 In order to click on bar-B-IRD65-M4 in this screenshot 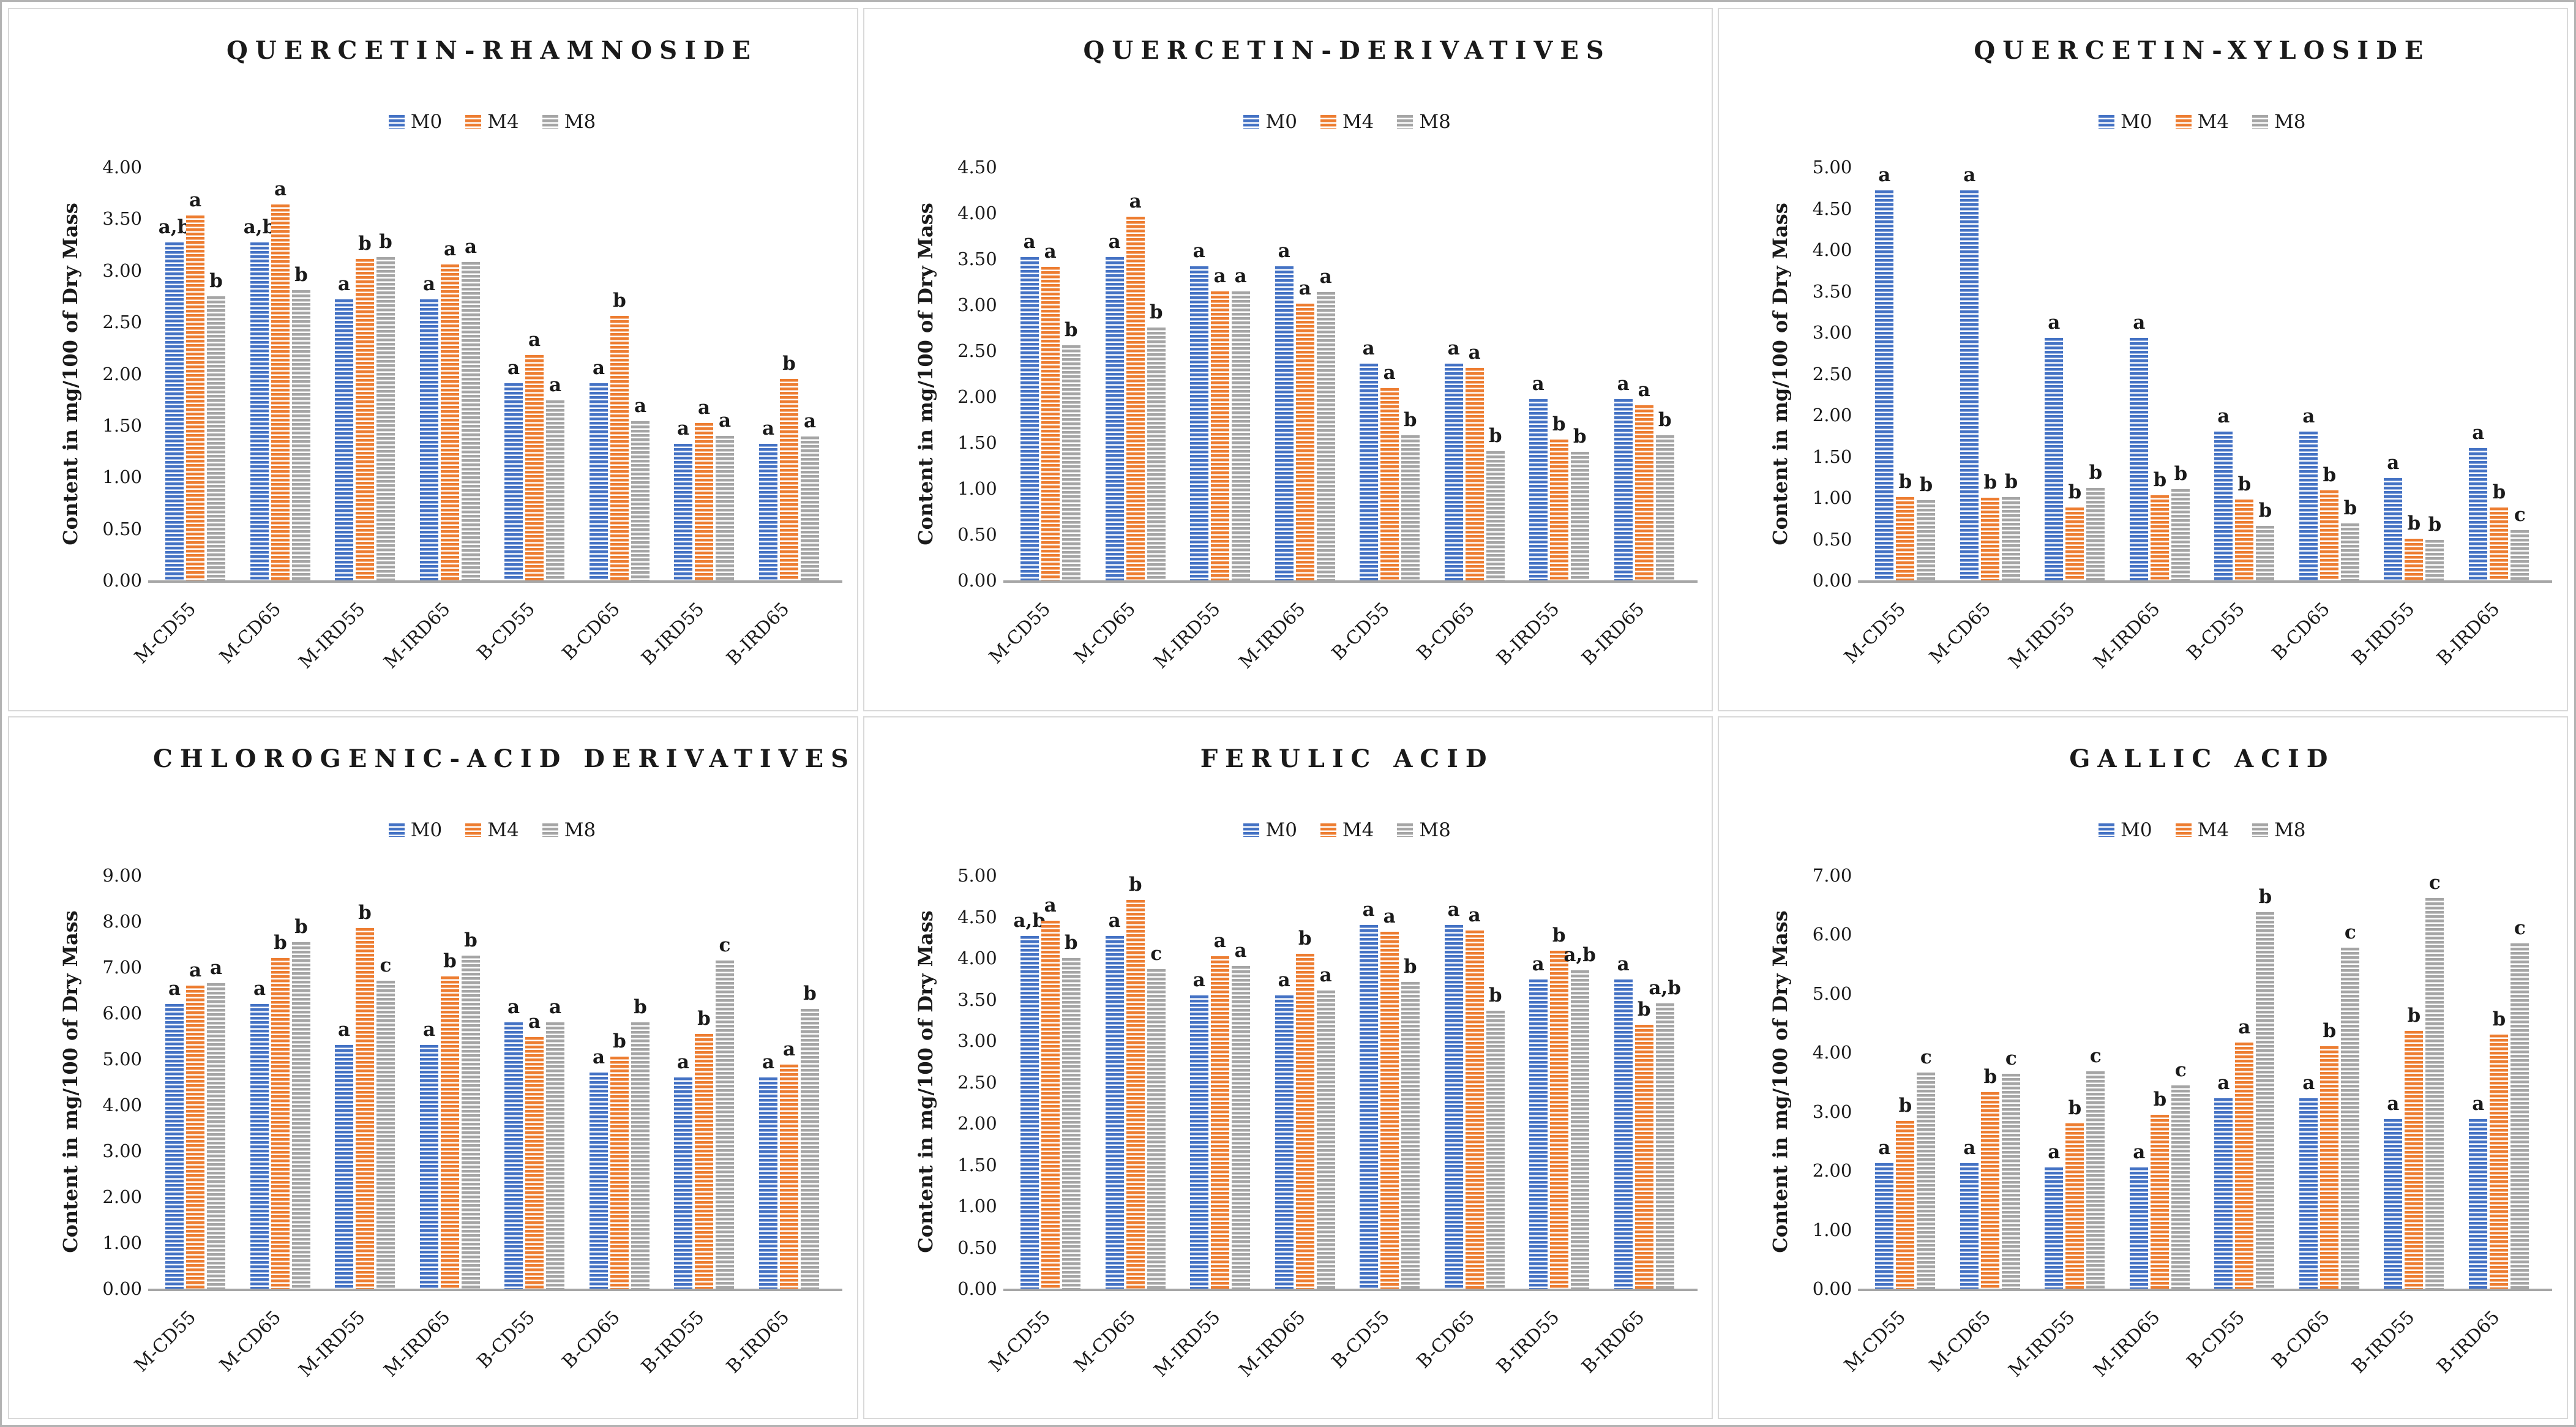, I will do `click(789, 1176)`.